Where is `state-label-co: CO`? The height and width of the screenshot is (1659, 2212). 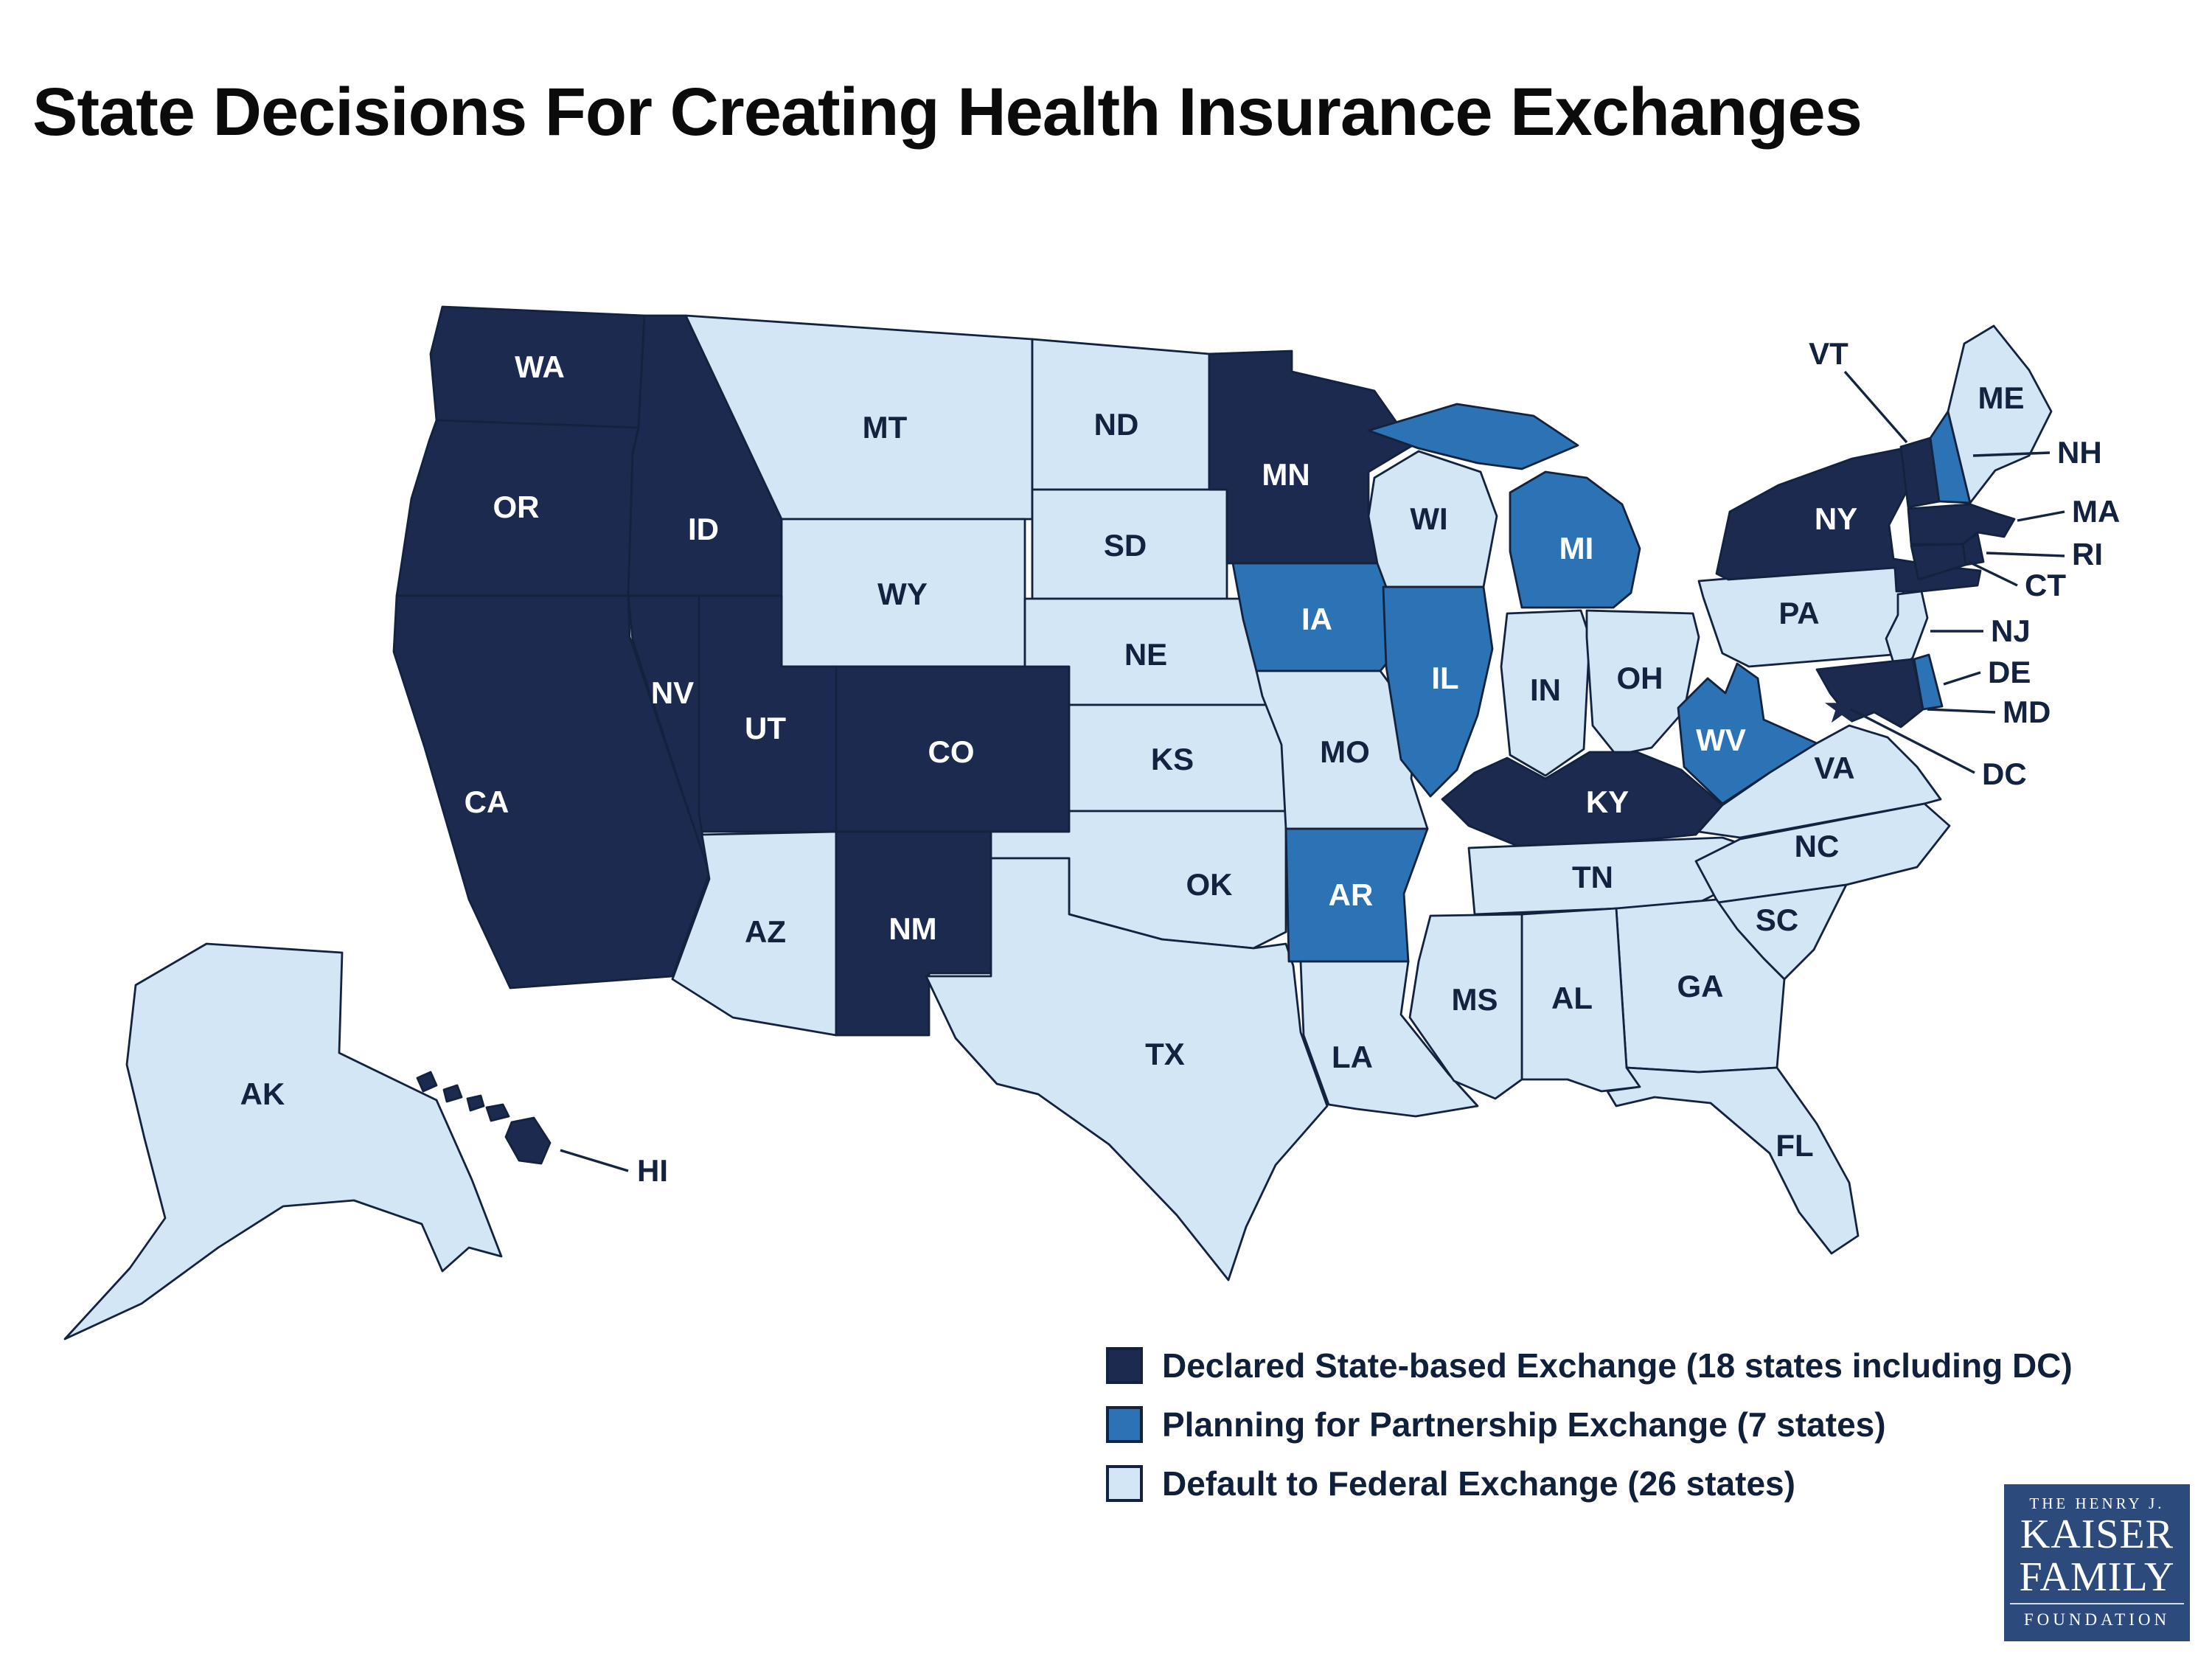 state-label-co: CO is located at coordinates (951, 751).